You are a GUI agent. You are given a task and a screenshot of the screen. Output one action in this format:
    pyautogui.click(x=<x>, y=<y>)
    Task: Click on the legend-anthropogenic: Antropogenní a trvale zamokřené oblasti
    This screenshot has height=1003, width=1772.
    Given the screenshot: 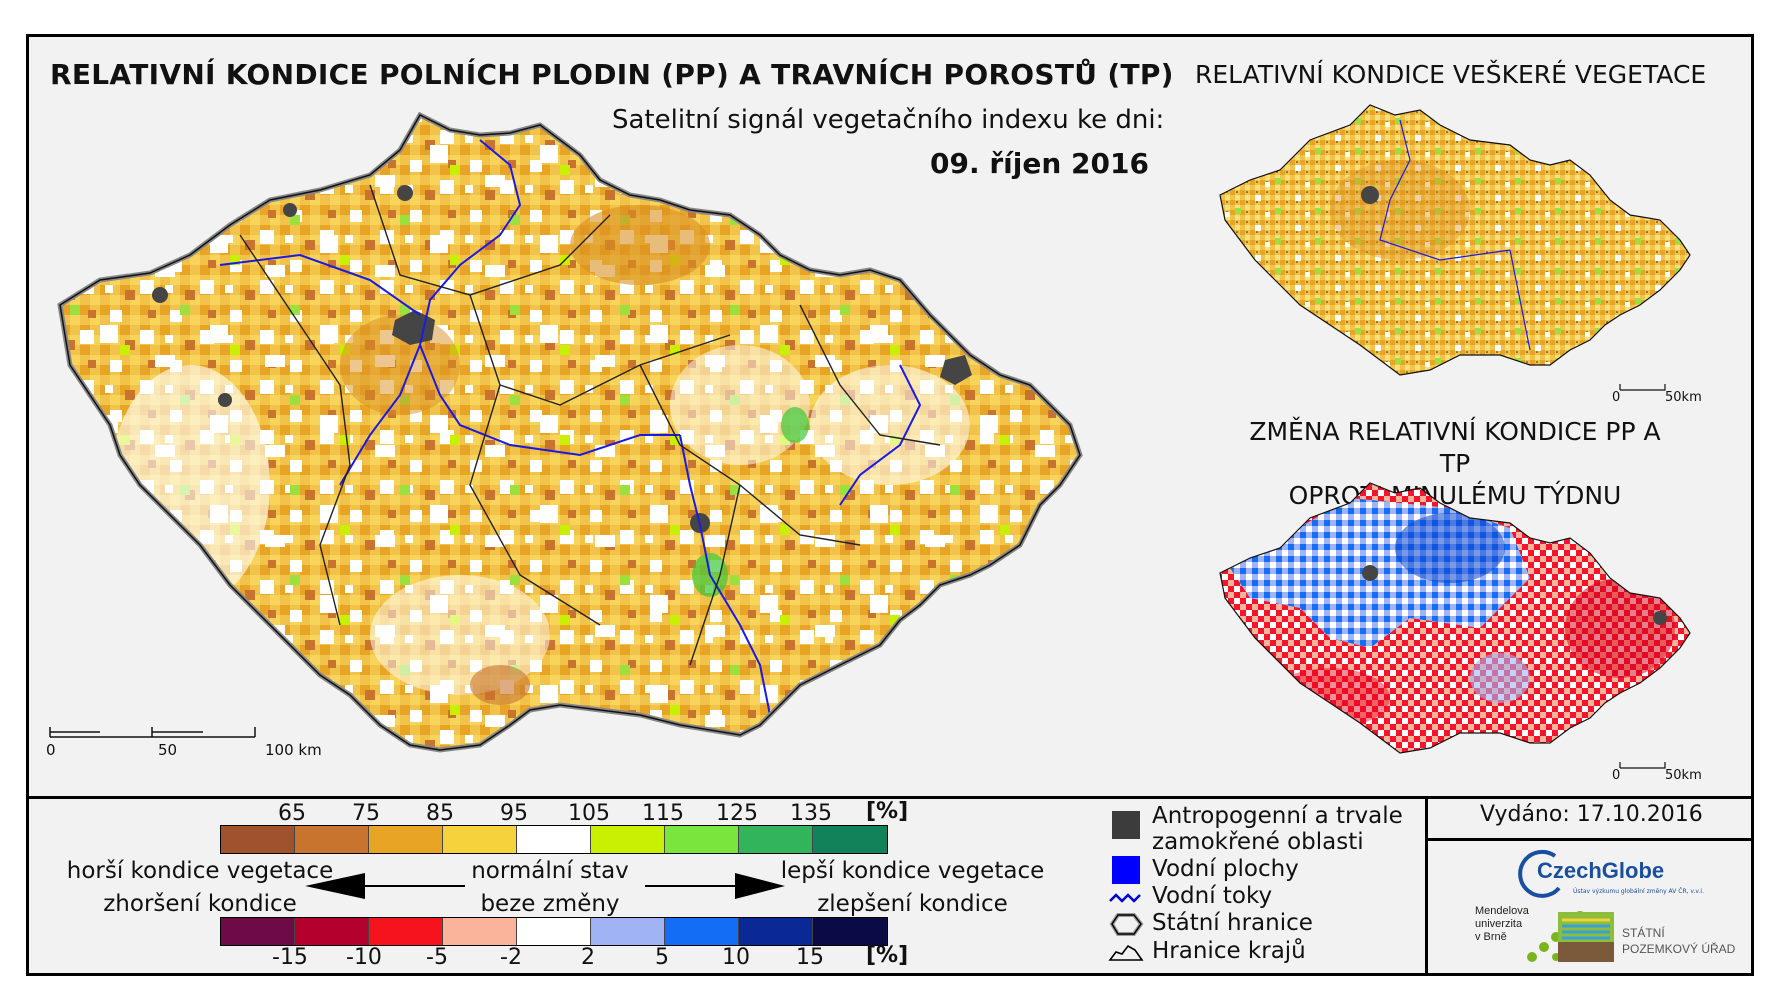 What is the action you would take?
    pyautogui.click(x=1257, y=829)
    